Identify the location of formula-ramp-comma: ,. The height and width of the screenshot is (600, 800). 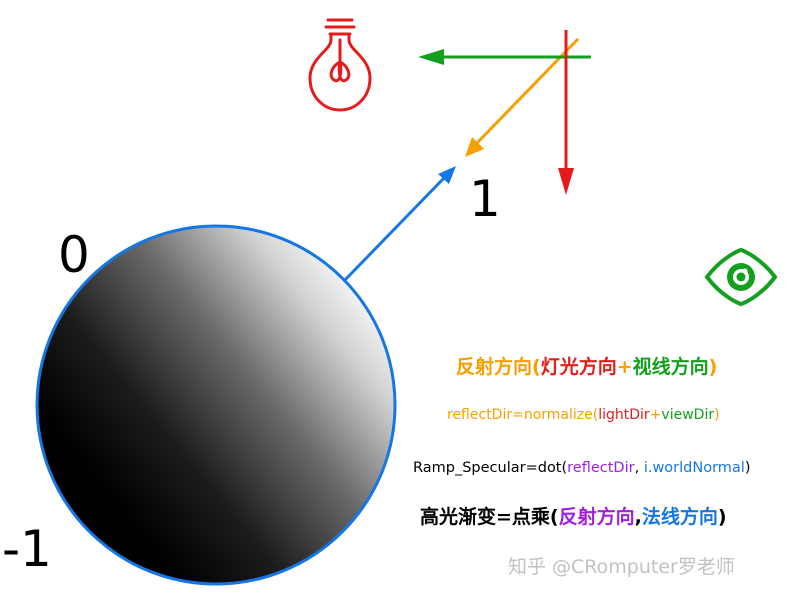
(639, 468).